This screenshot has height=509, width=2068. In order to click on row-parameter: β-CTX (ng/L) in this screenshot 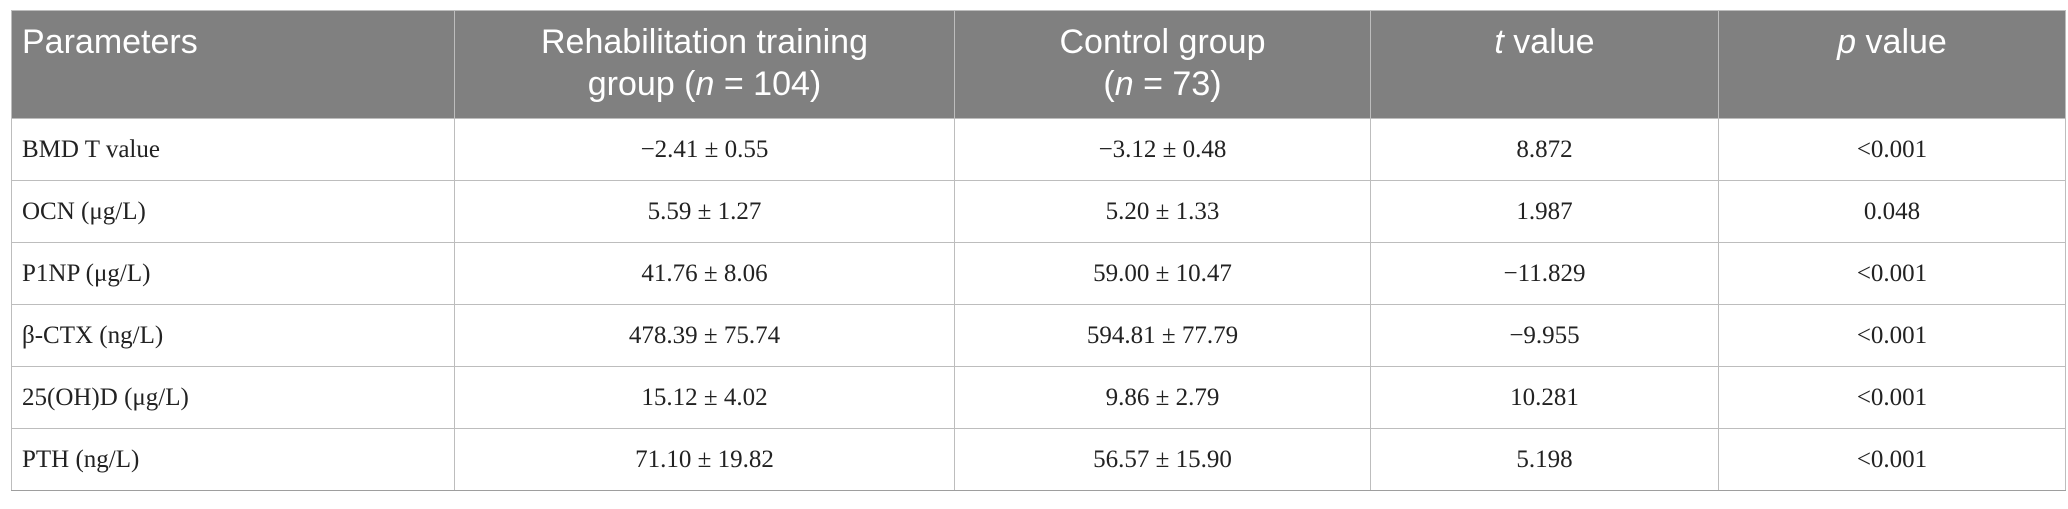, I will do `click(233, 335)`.